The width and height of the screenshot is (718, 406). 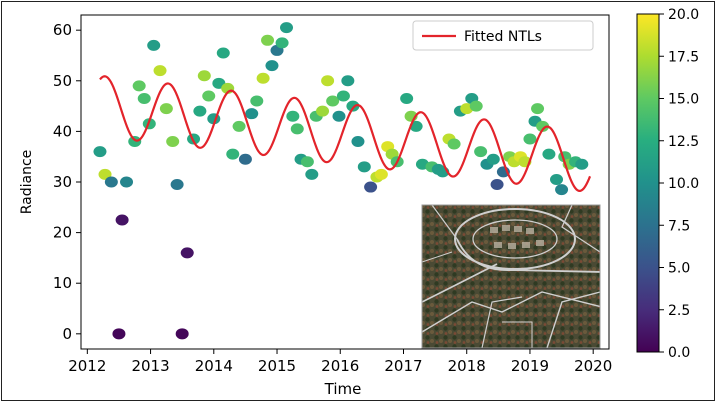 I want to click on y-tick-label: 20, so click(x=62, y=233).